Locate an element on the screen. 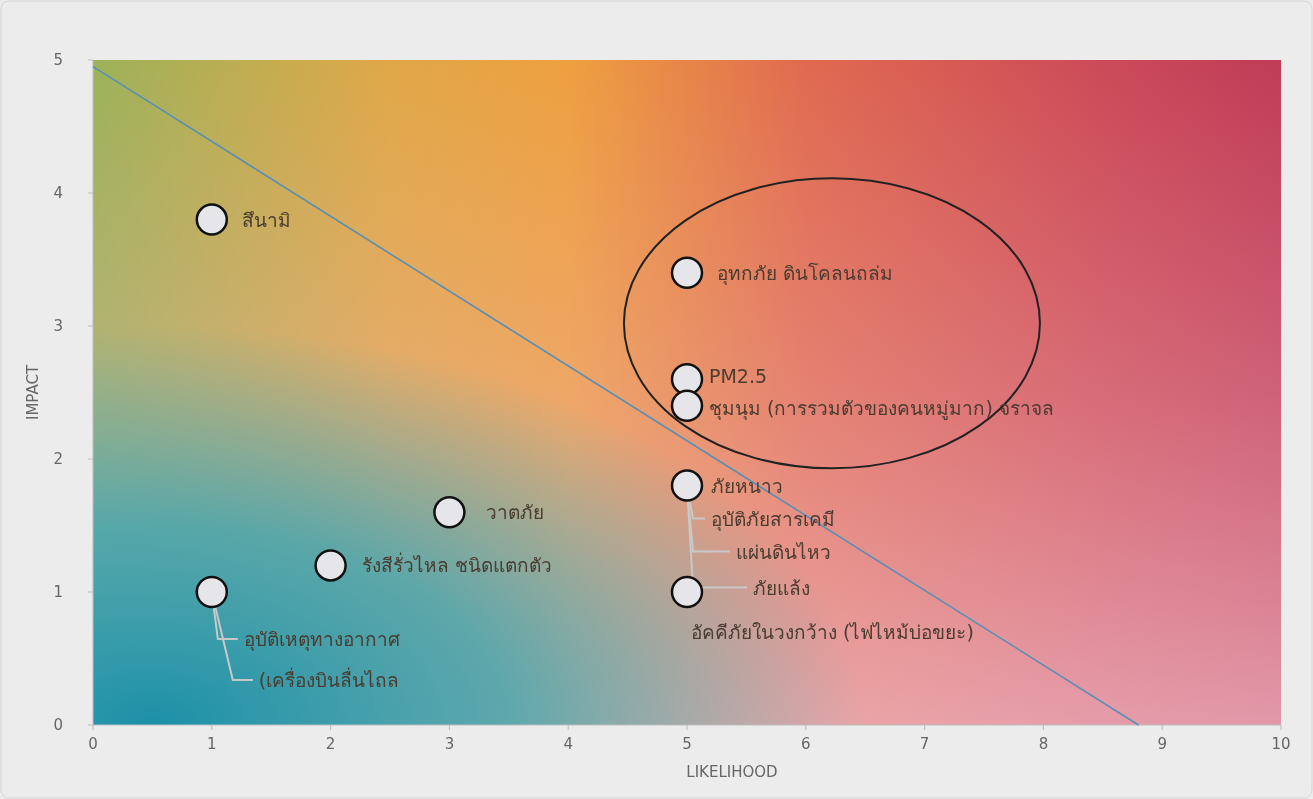  annotation: อุทกภัย ดินโคลนถล่ม is located at coordinates (805, 273).